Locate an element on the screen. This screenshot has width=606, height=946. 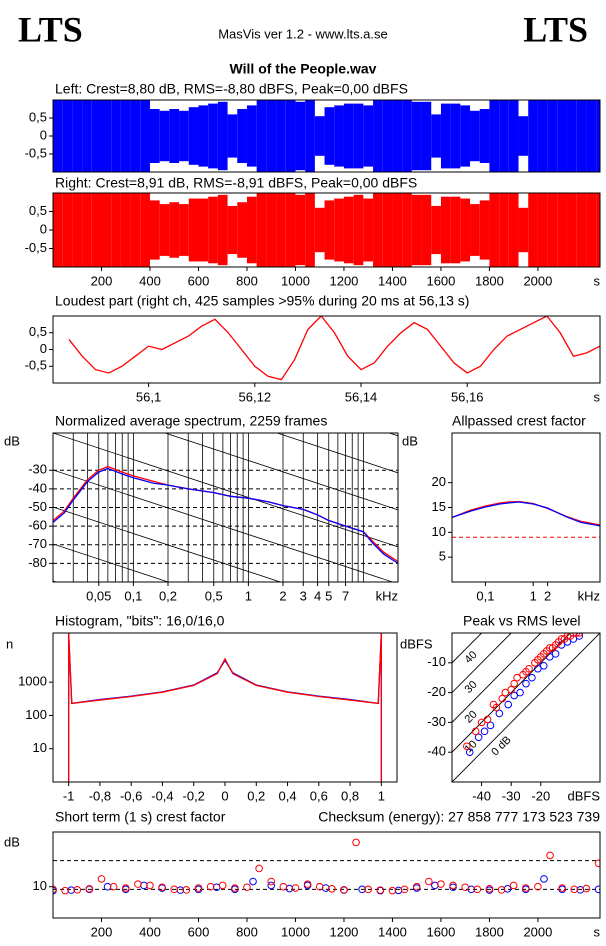
x-tick-label: 1000 is located at coordinates (295, 931).